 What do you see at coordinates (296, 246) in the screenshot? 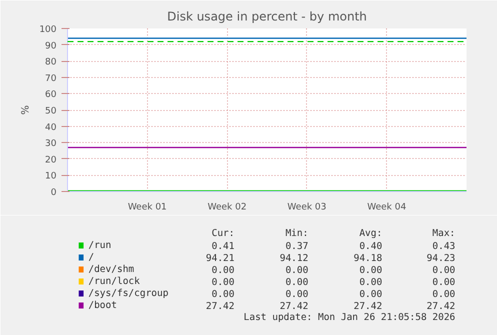
I see `text: 0.37` at bounding box center [296, 246].